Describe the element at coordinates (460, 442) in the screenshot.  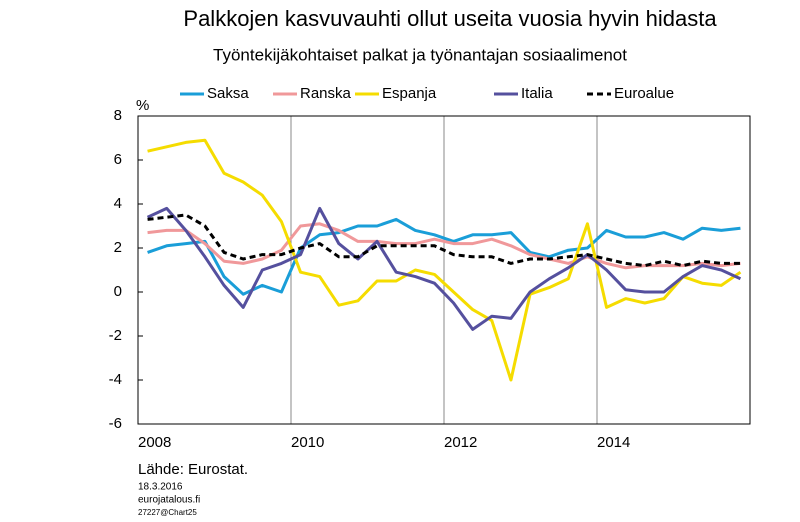
I see `x-tick-label: 2012` at that location.